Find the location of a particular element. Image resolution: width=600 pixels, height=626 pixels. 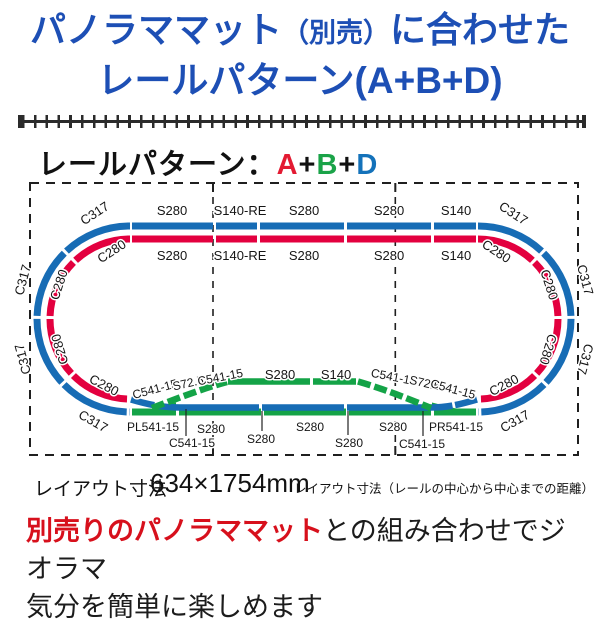

track-piece-label: PR541-15 is located at coordinates (456, 427).